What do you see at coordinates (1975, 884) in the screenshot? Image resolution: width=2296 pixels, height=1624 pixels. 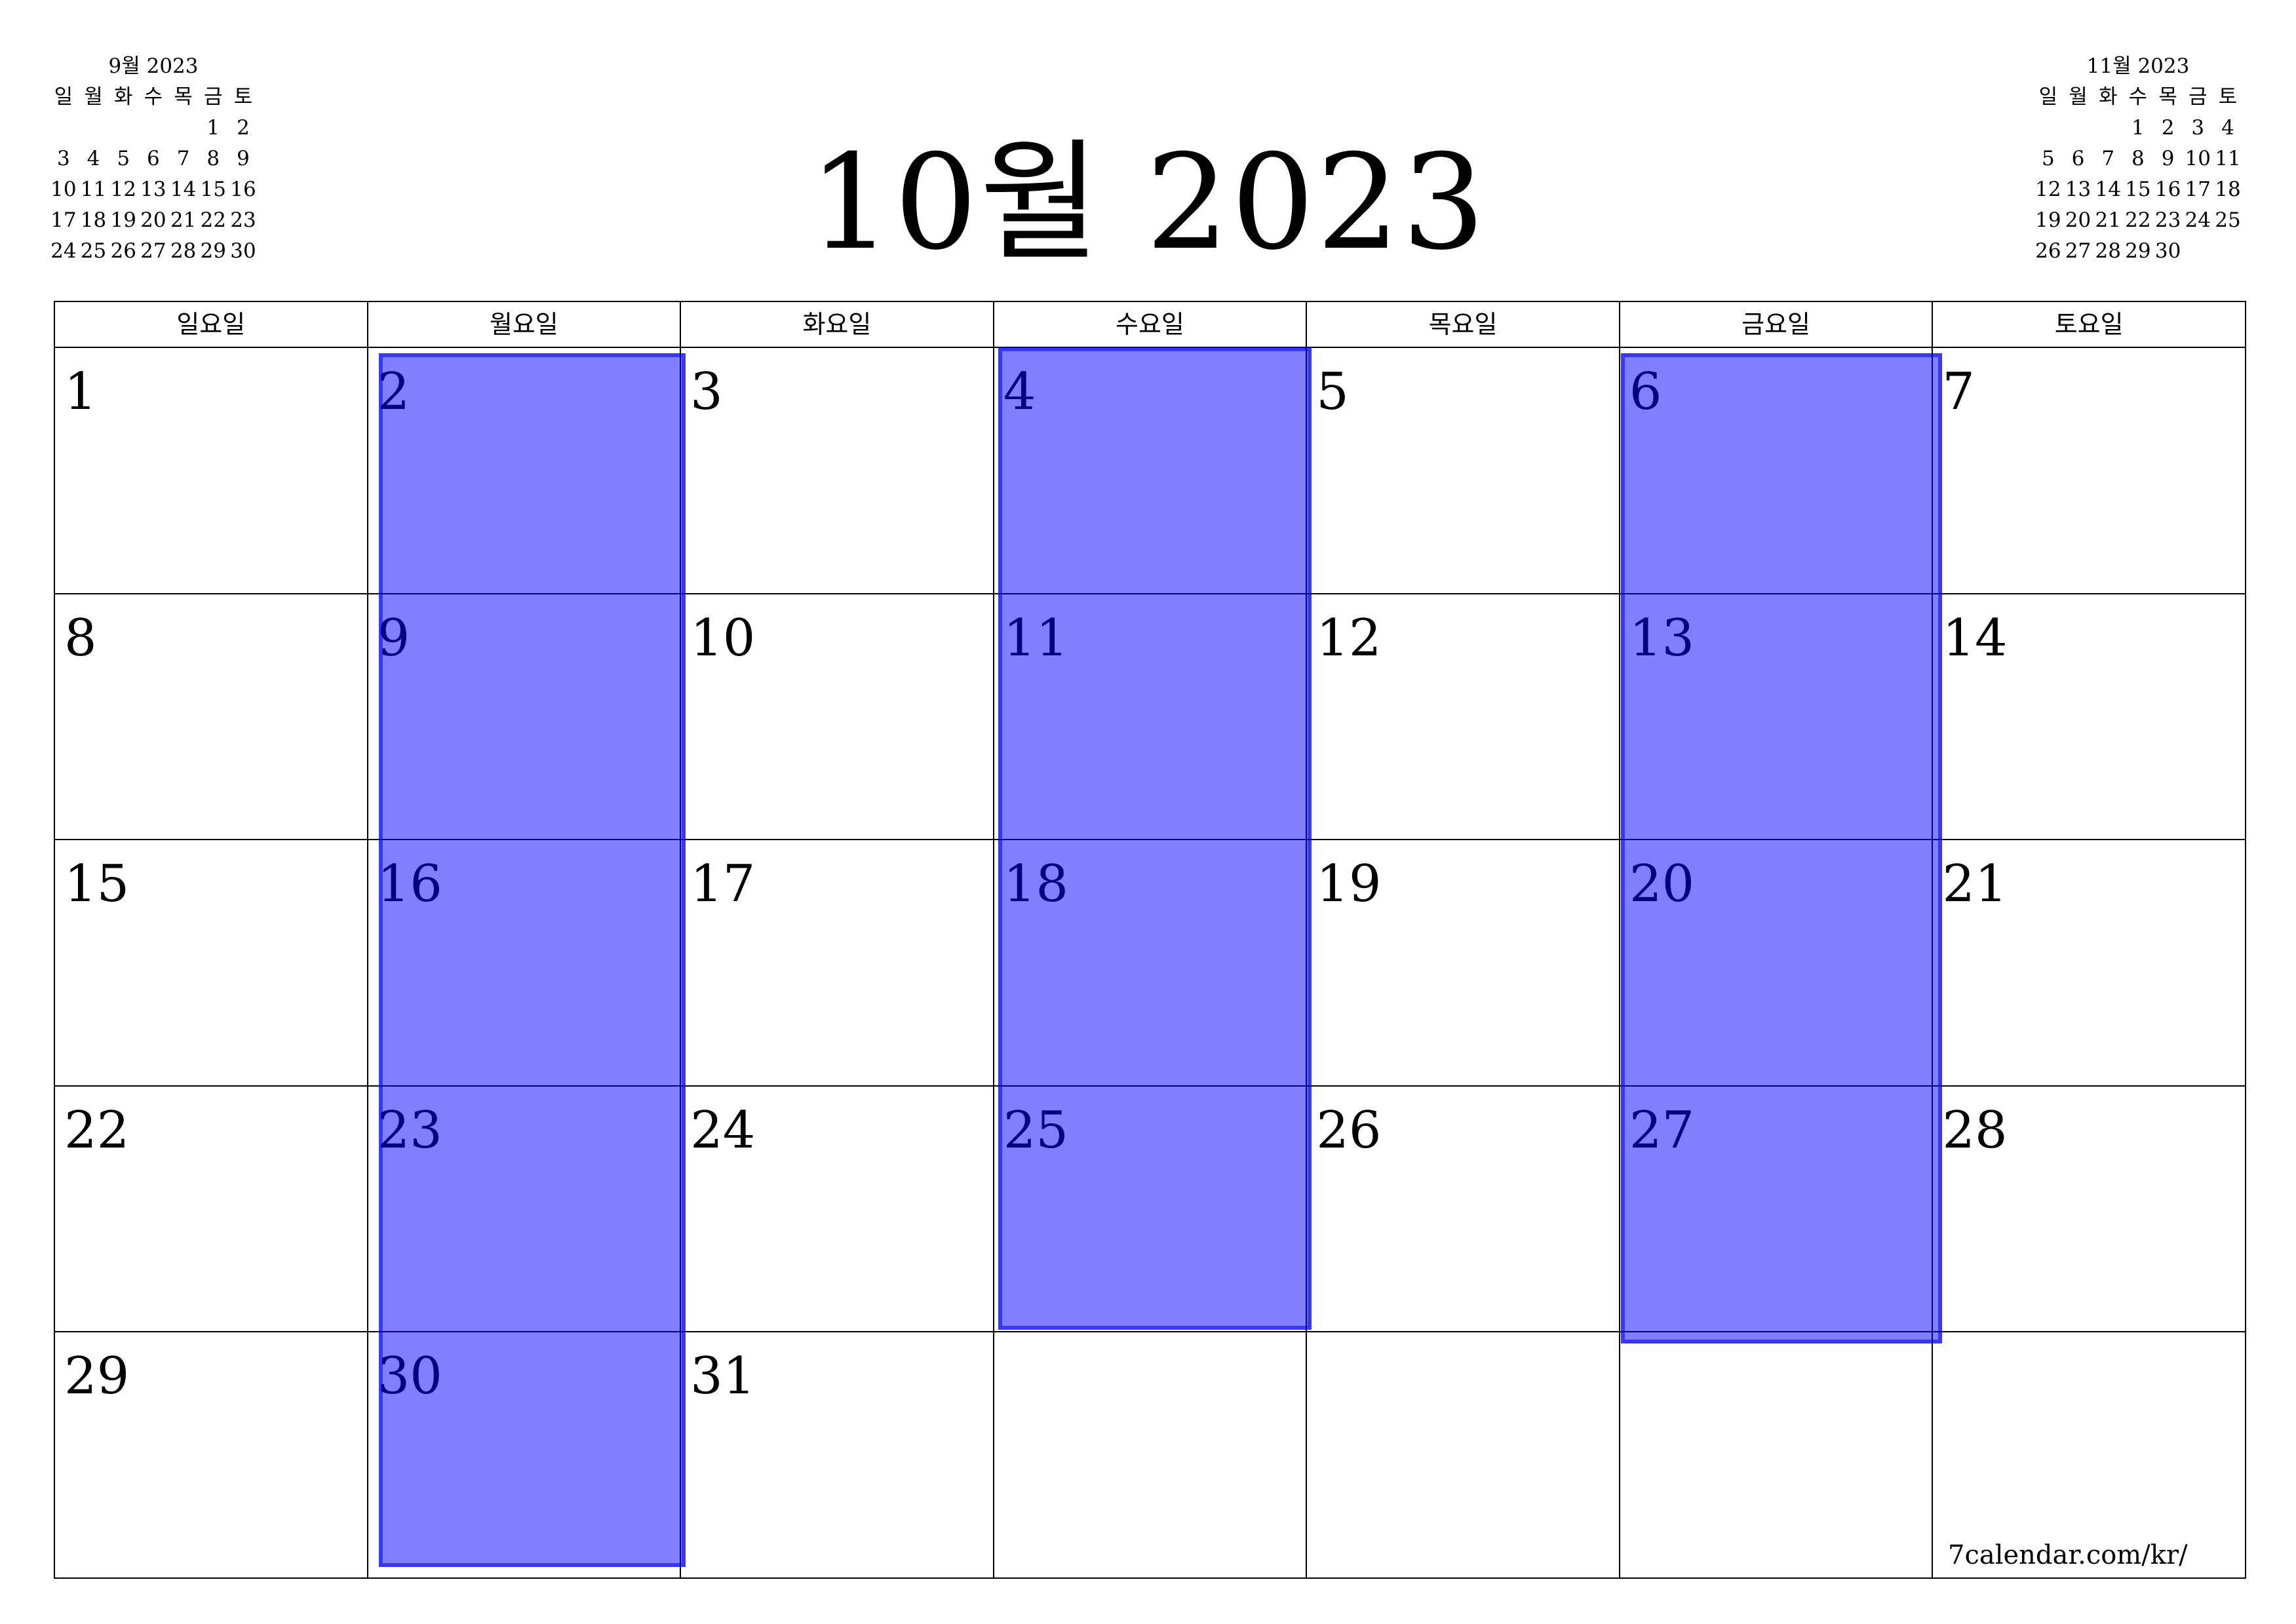 I see `day-number: 21` at bounding box center [1975, 884].